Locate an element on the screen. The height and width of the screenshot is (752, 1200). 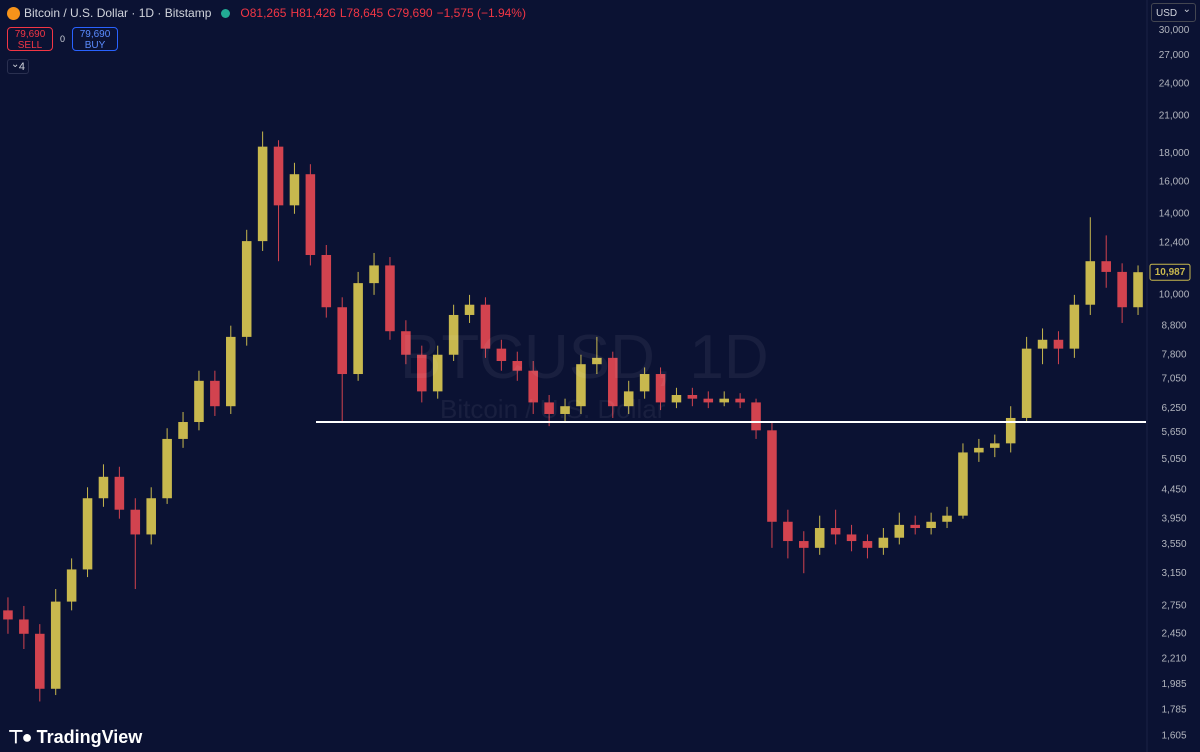
y-tick-label: 2,750 is located at coordinates (1173, 606).